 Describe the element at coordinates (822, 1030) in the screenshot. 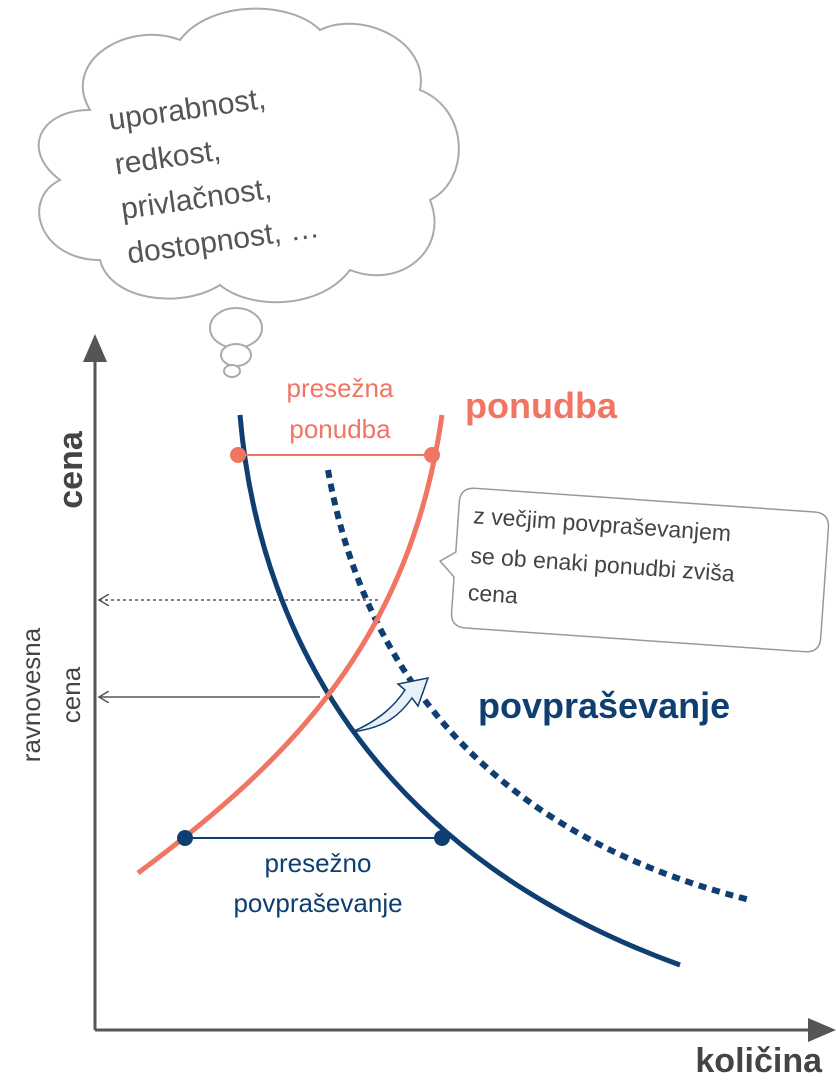

I see `x-axis-arrow` at that location.